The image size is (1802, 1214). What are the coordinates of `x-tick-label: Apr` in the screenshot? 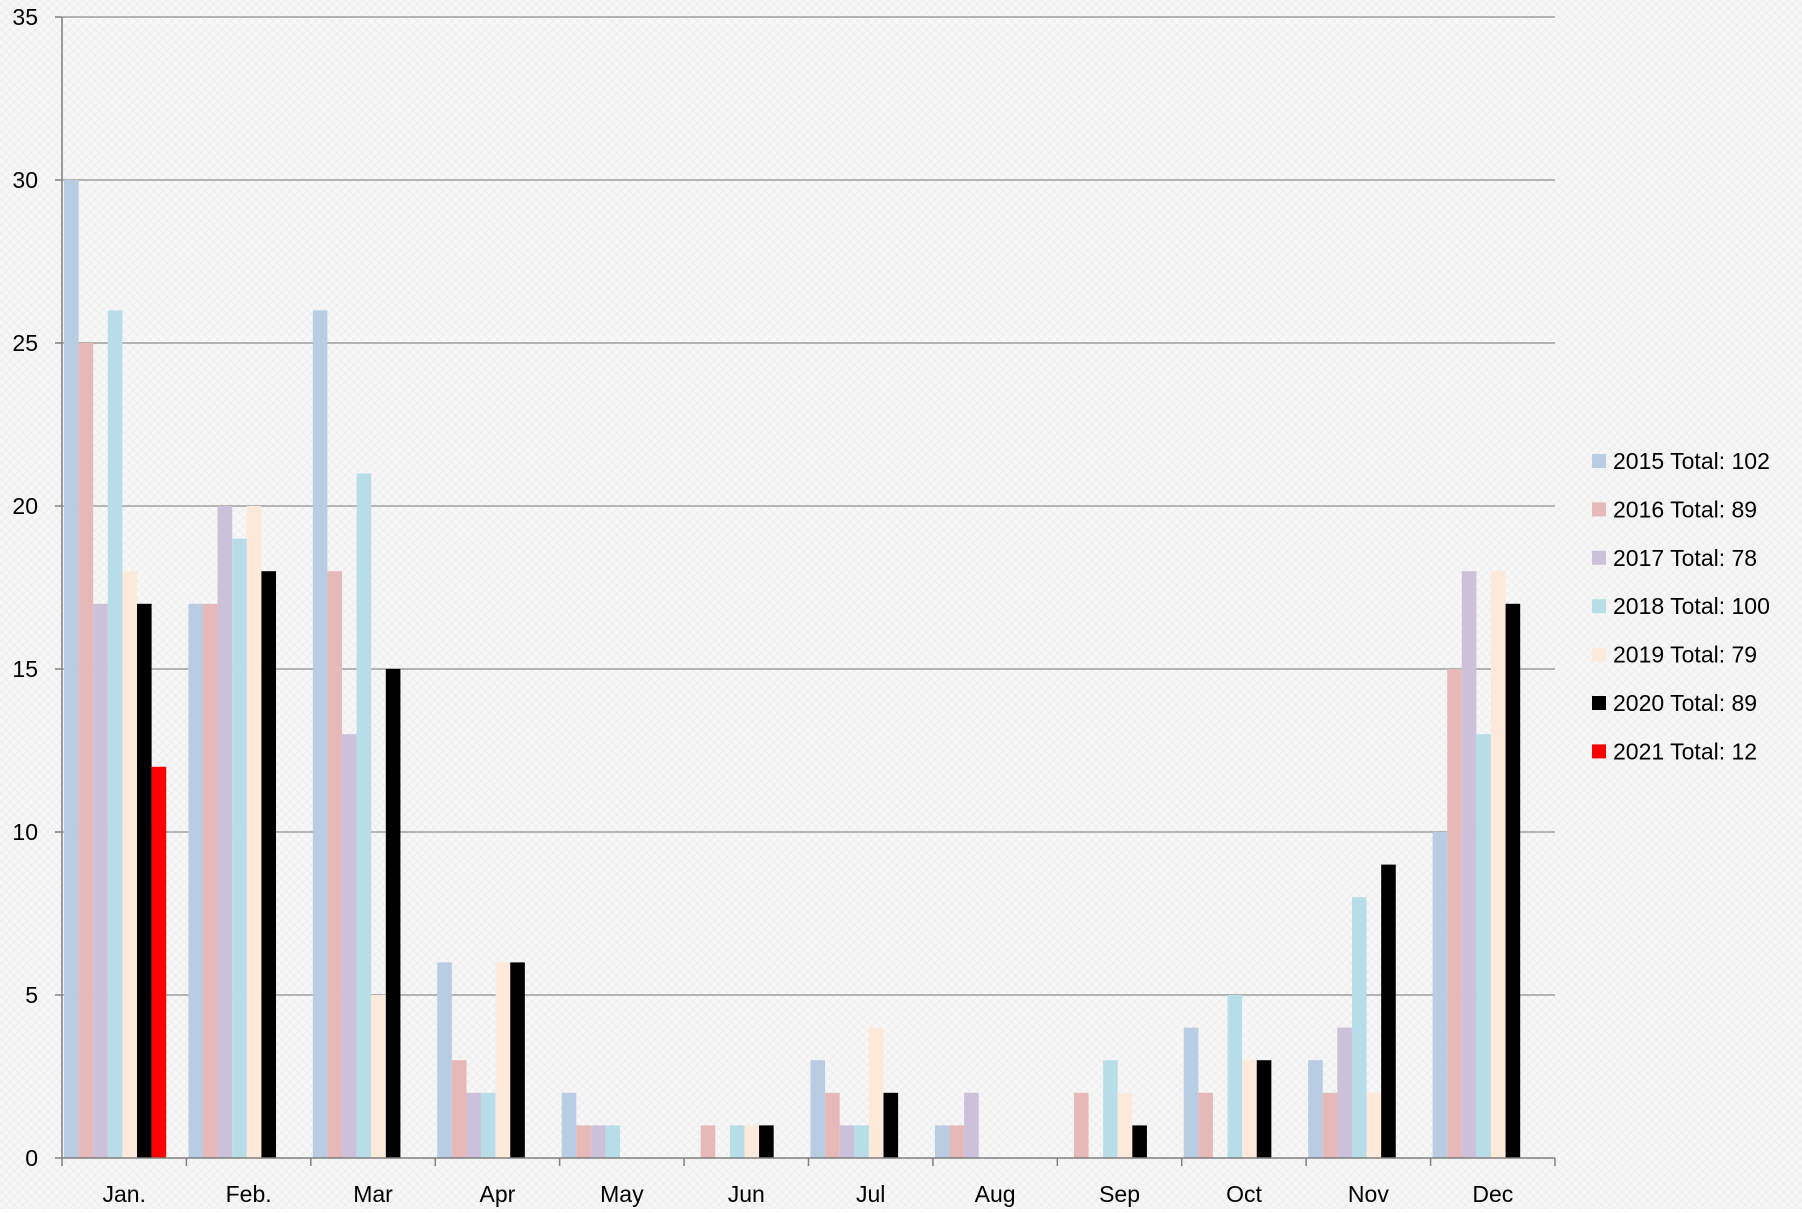 It's located at (498, 1194).